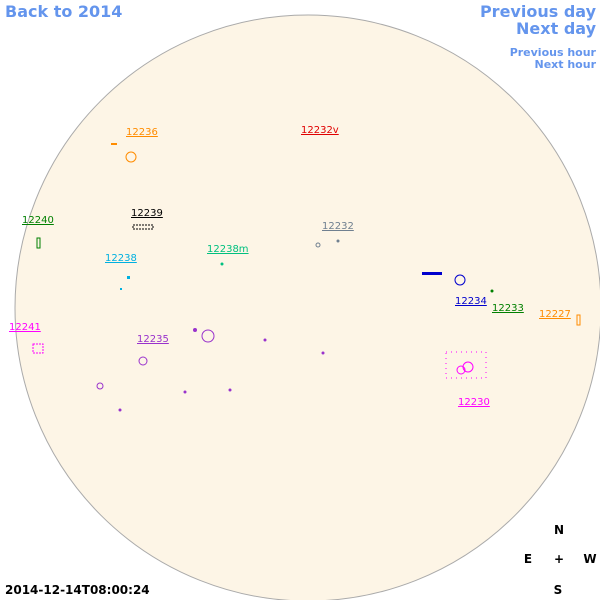  What do you see at coordinates (559, 530) in the screenshot?
I see `compass-north: N` at bounding box center [559, 530].